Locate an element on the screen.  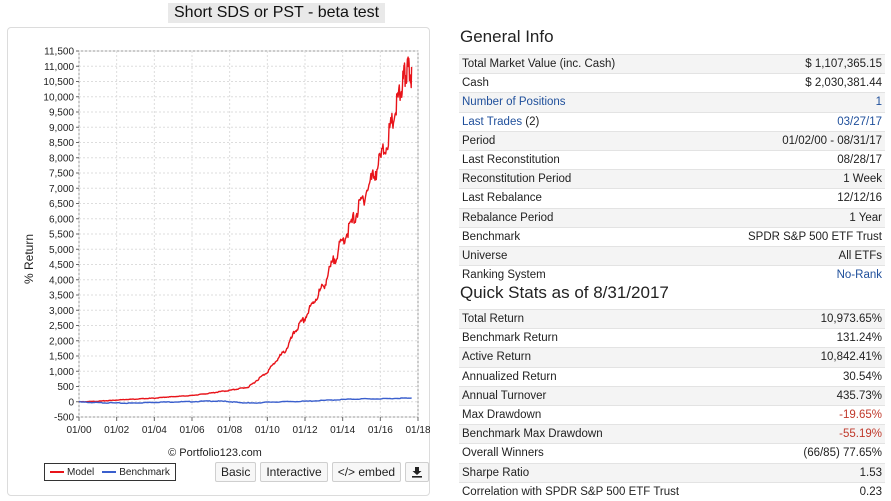
info-value: 1 Week is located at coordinates (785, 179).